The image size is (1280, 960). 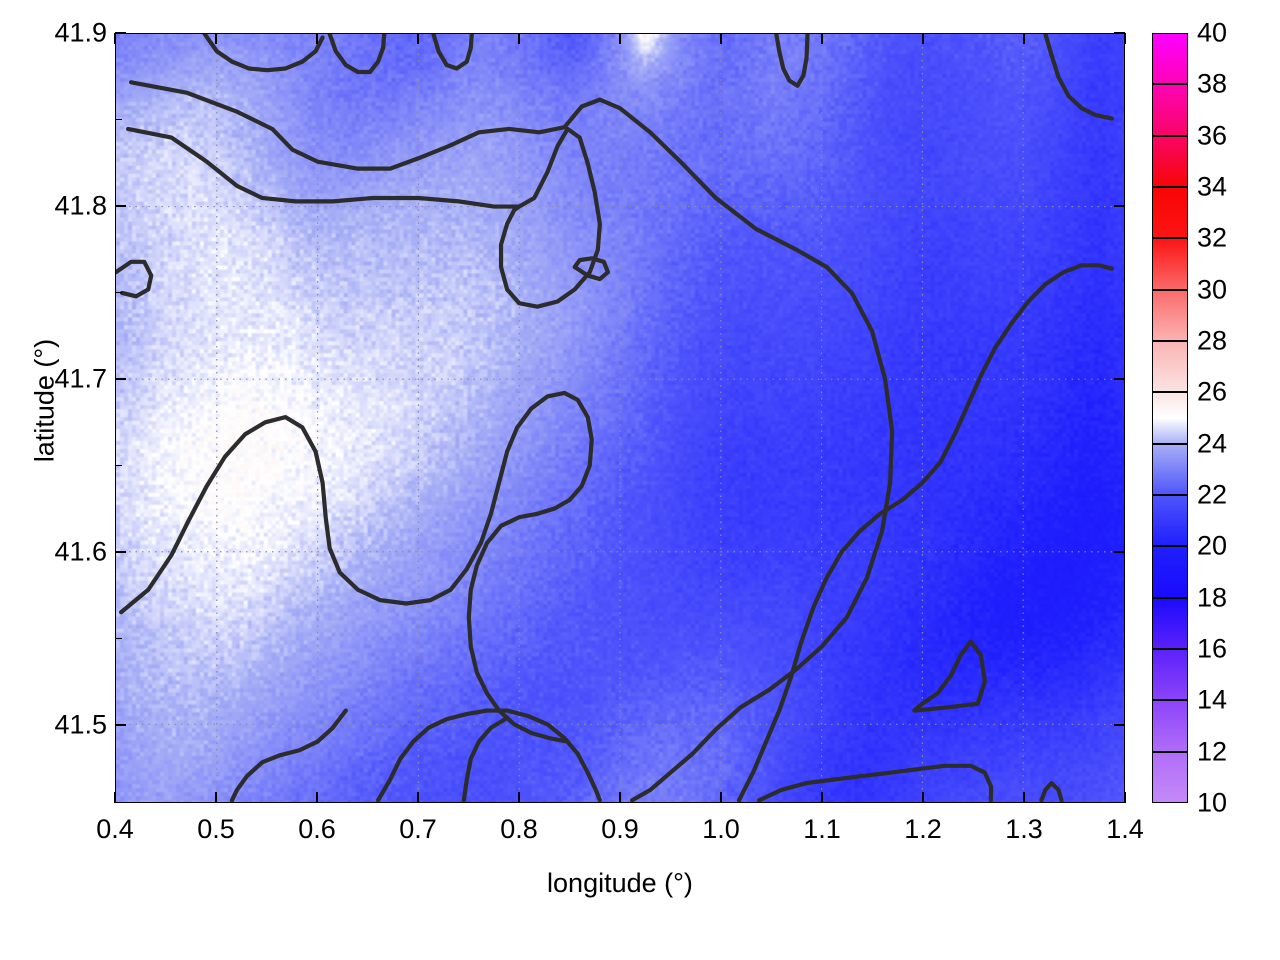 What do you see at coordinates (1212, 494) in the screenshot?
I see `colorbar-label-9: 22` at bounding box center [1212, 494].